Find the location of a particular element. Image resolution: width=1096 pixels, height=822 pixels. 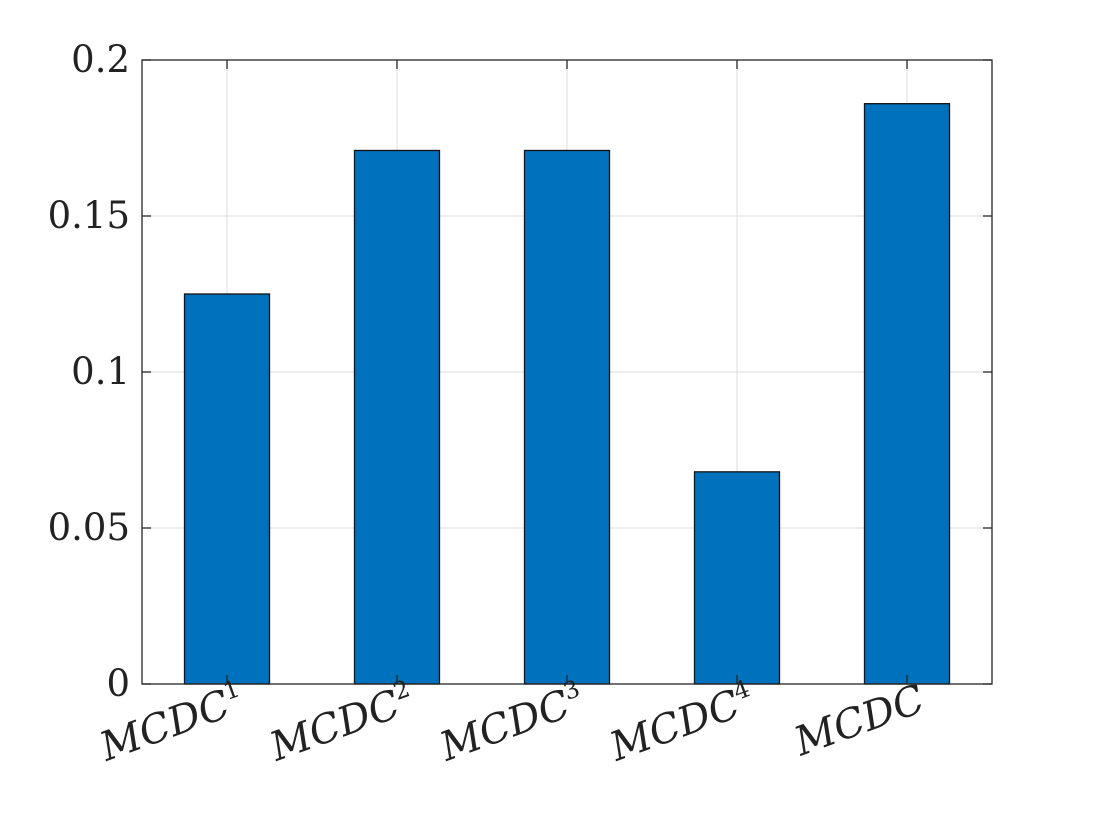

x-category-label: MCDC2 is located at coordinates (342, 722).